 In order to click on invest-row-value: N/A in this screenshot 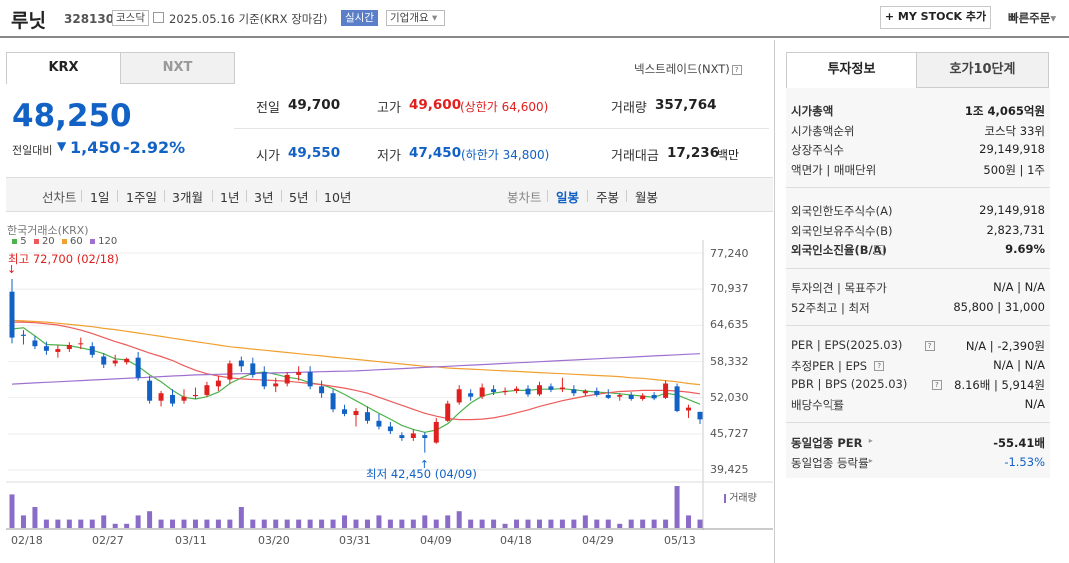, I will do `click(1034, 403)`.